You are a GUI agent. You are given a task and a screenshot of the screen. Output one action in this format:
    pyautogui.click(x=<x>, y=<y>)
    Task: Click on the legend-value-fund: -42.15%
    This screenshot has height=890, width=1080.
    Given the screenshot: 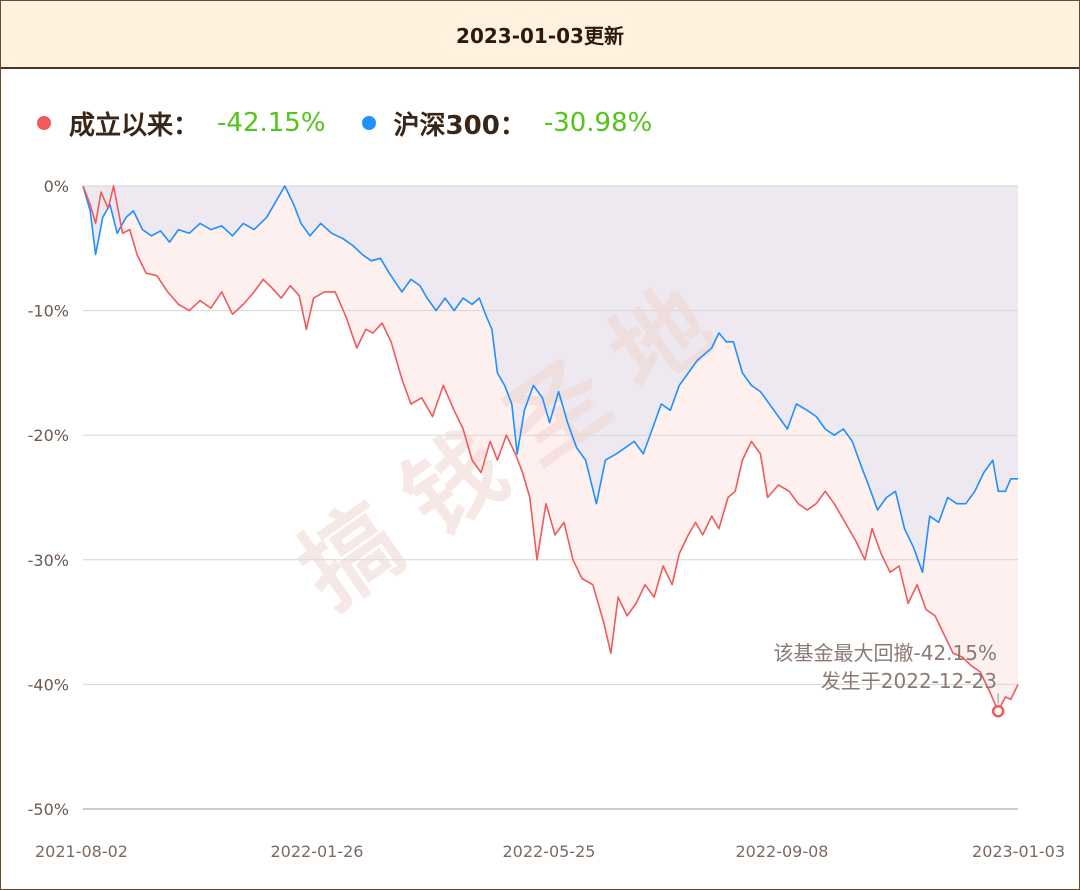 What is the action you would take?
    pyautogui.click(x=271, y=123)
    